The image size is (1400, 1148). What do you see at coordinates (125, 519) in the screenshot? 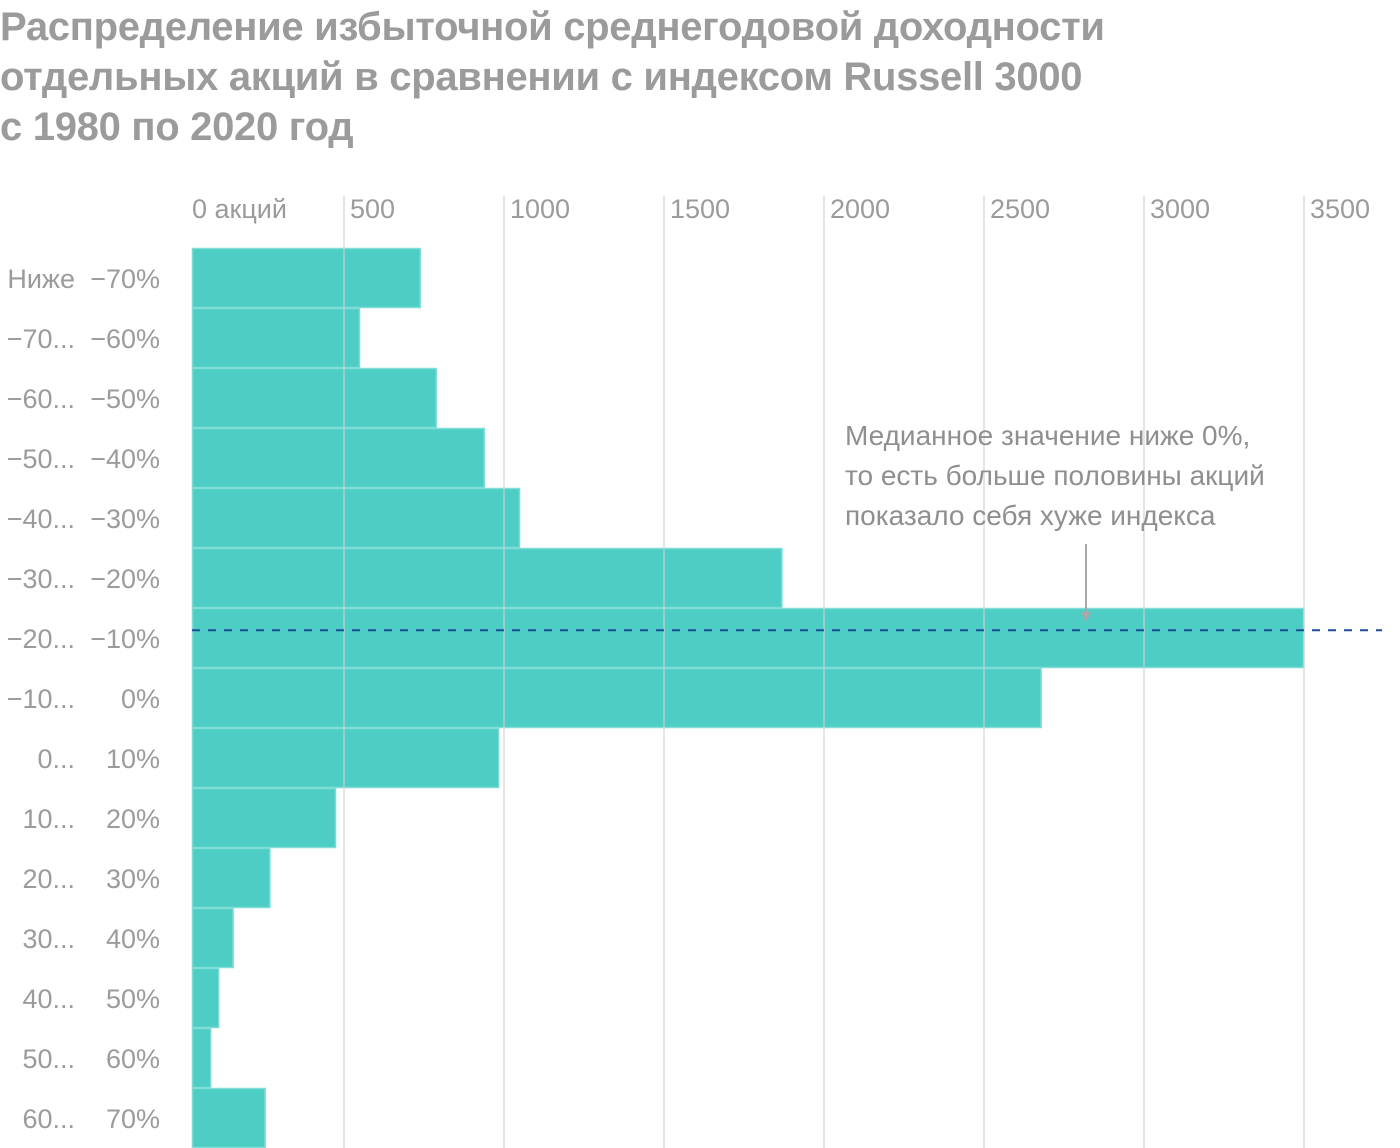
I see `category-label-to-4: −30%` at bounding box center [125, 519].